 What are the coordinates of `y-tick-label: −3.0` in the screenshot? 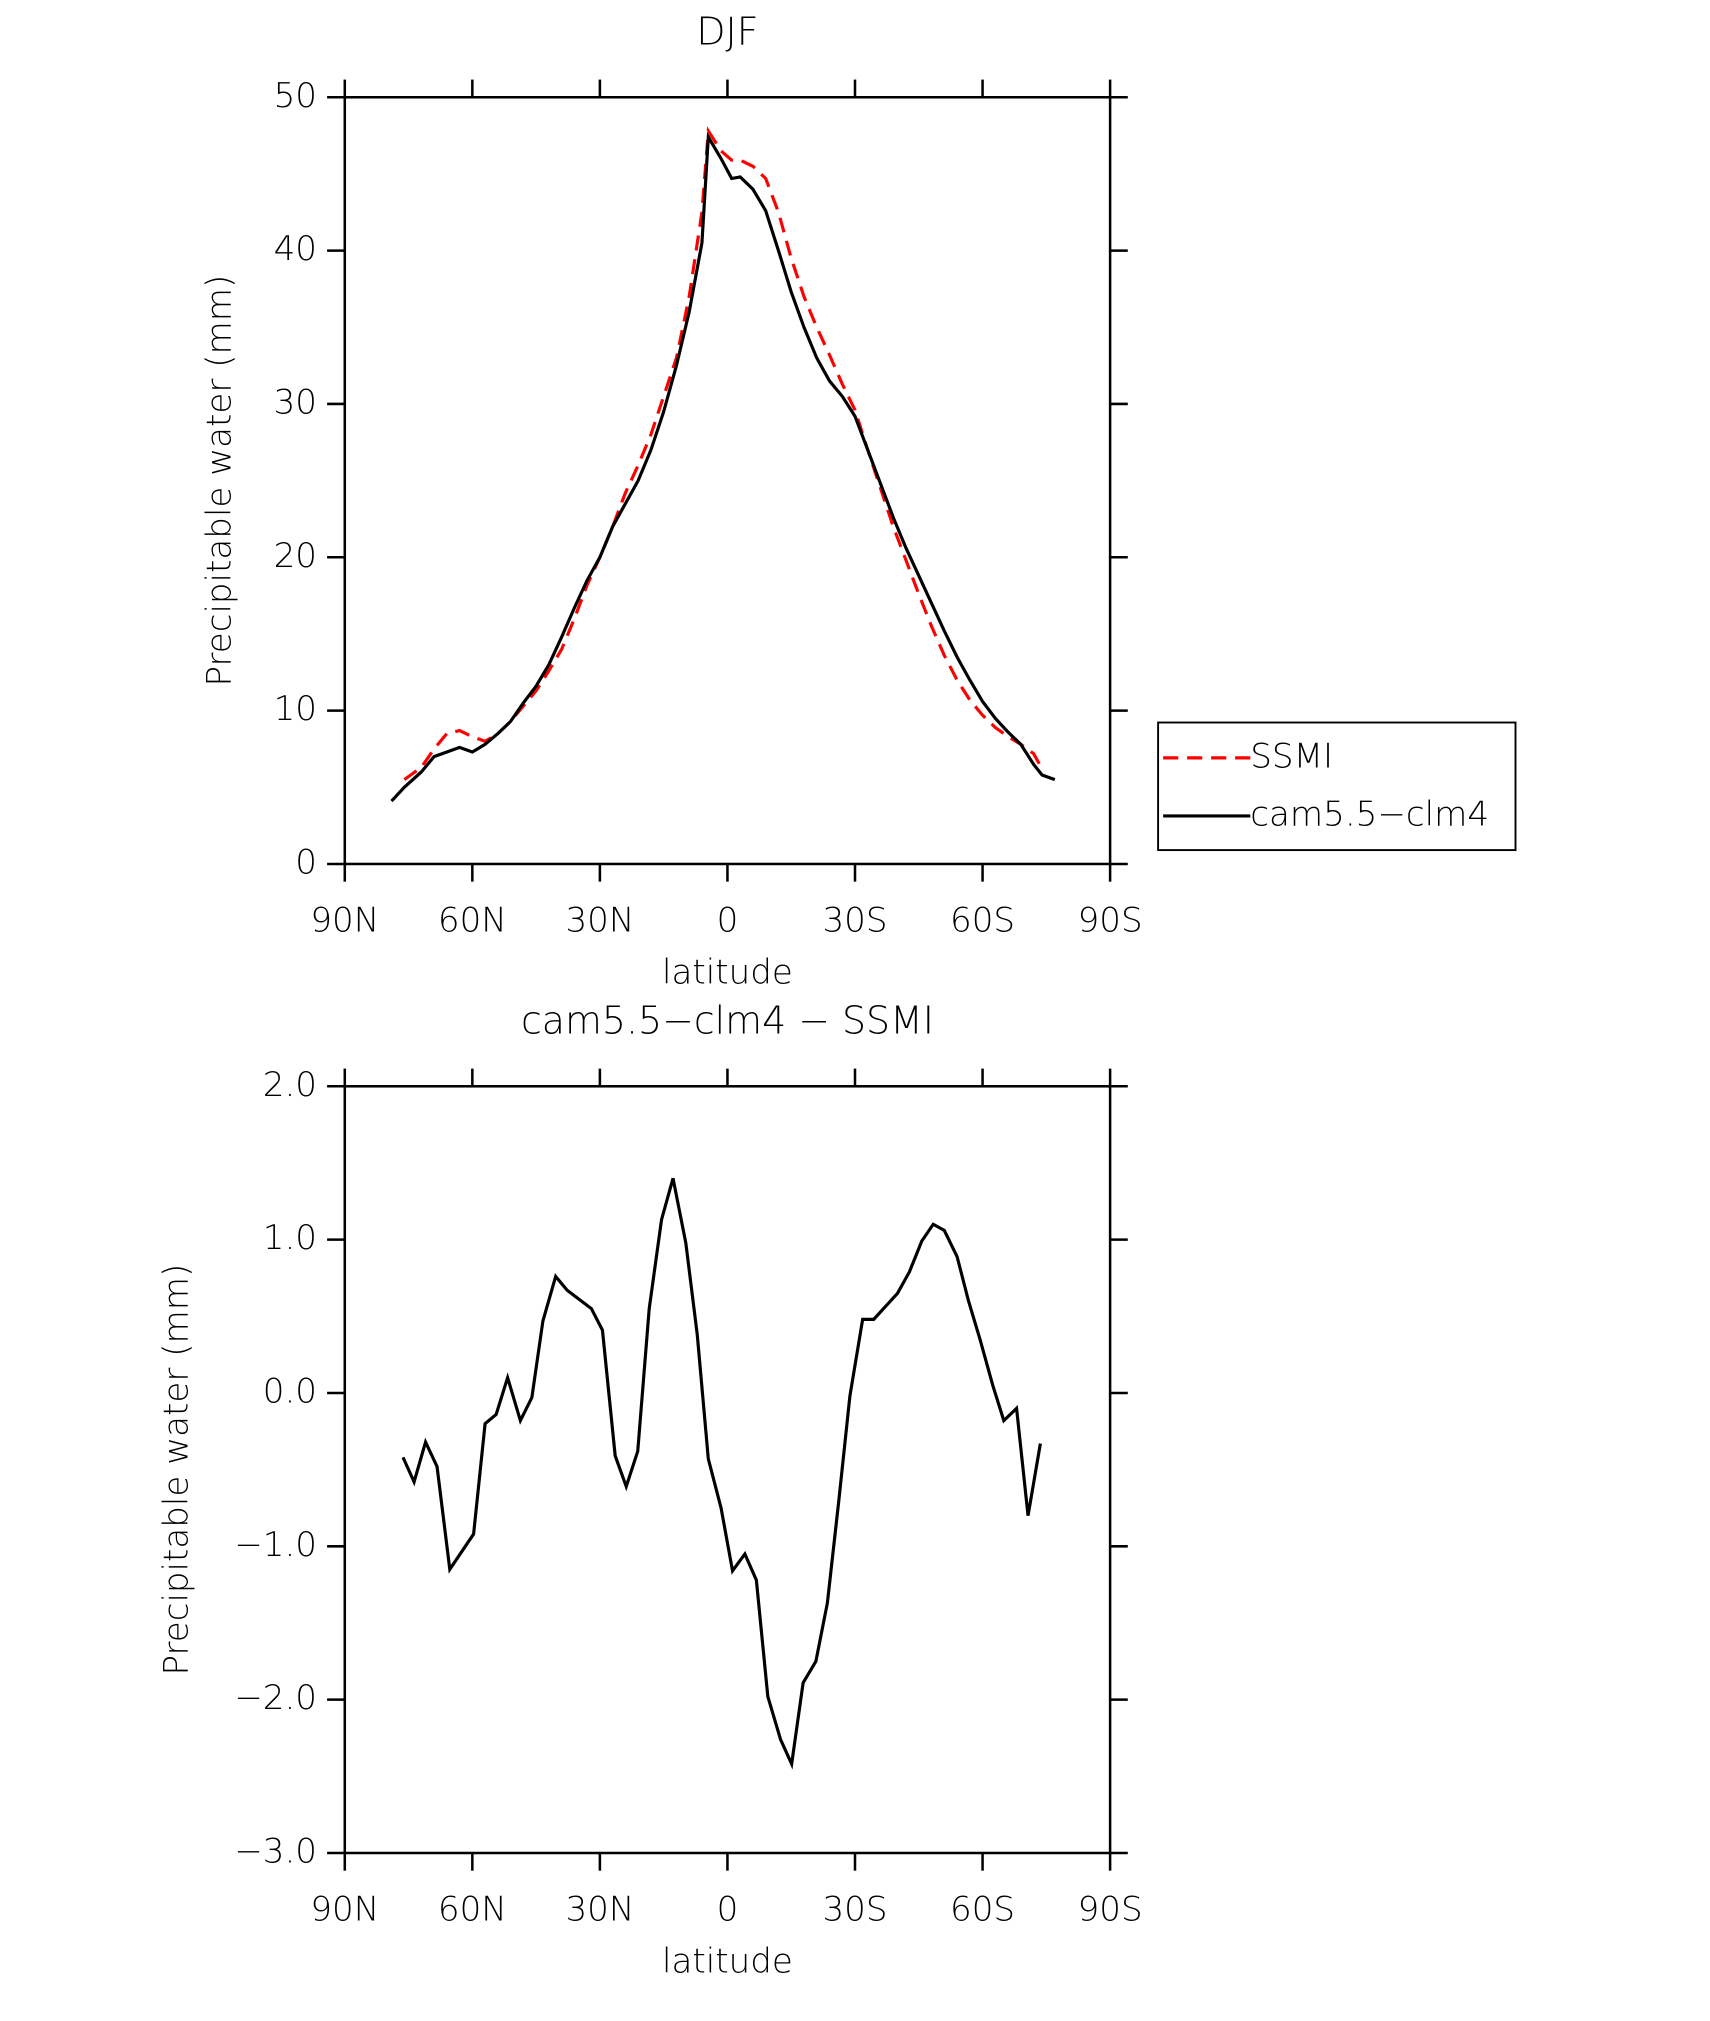 It's located at (275, 1852).